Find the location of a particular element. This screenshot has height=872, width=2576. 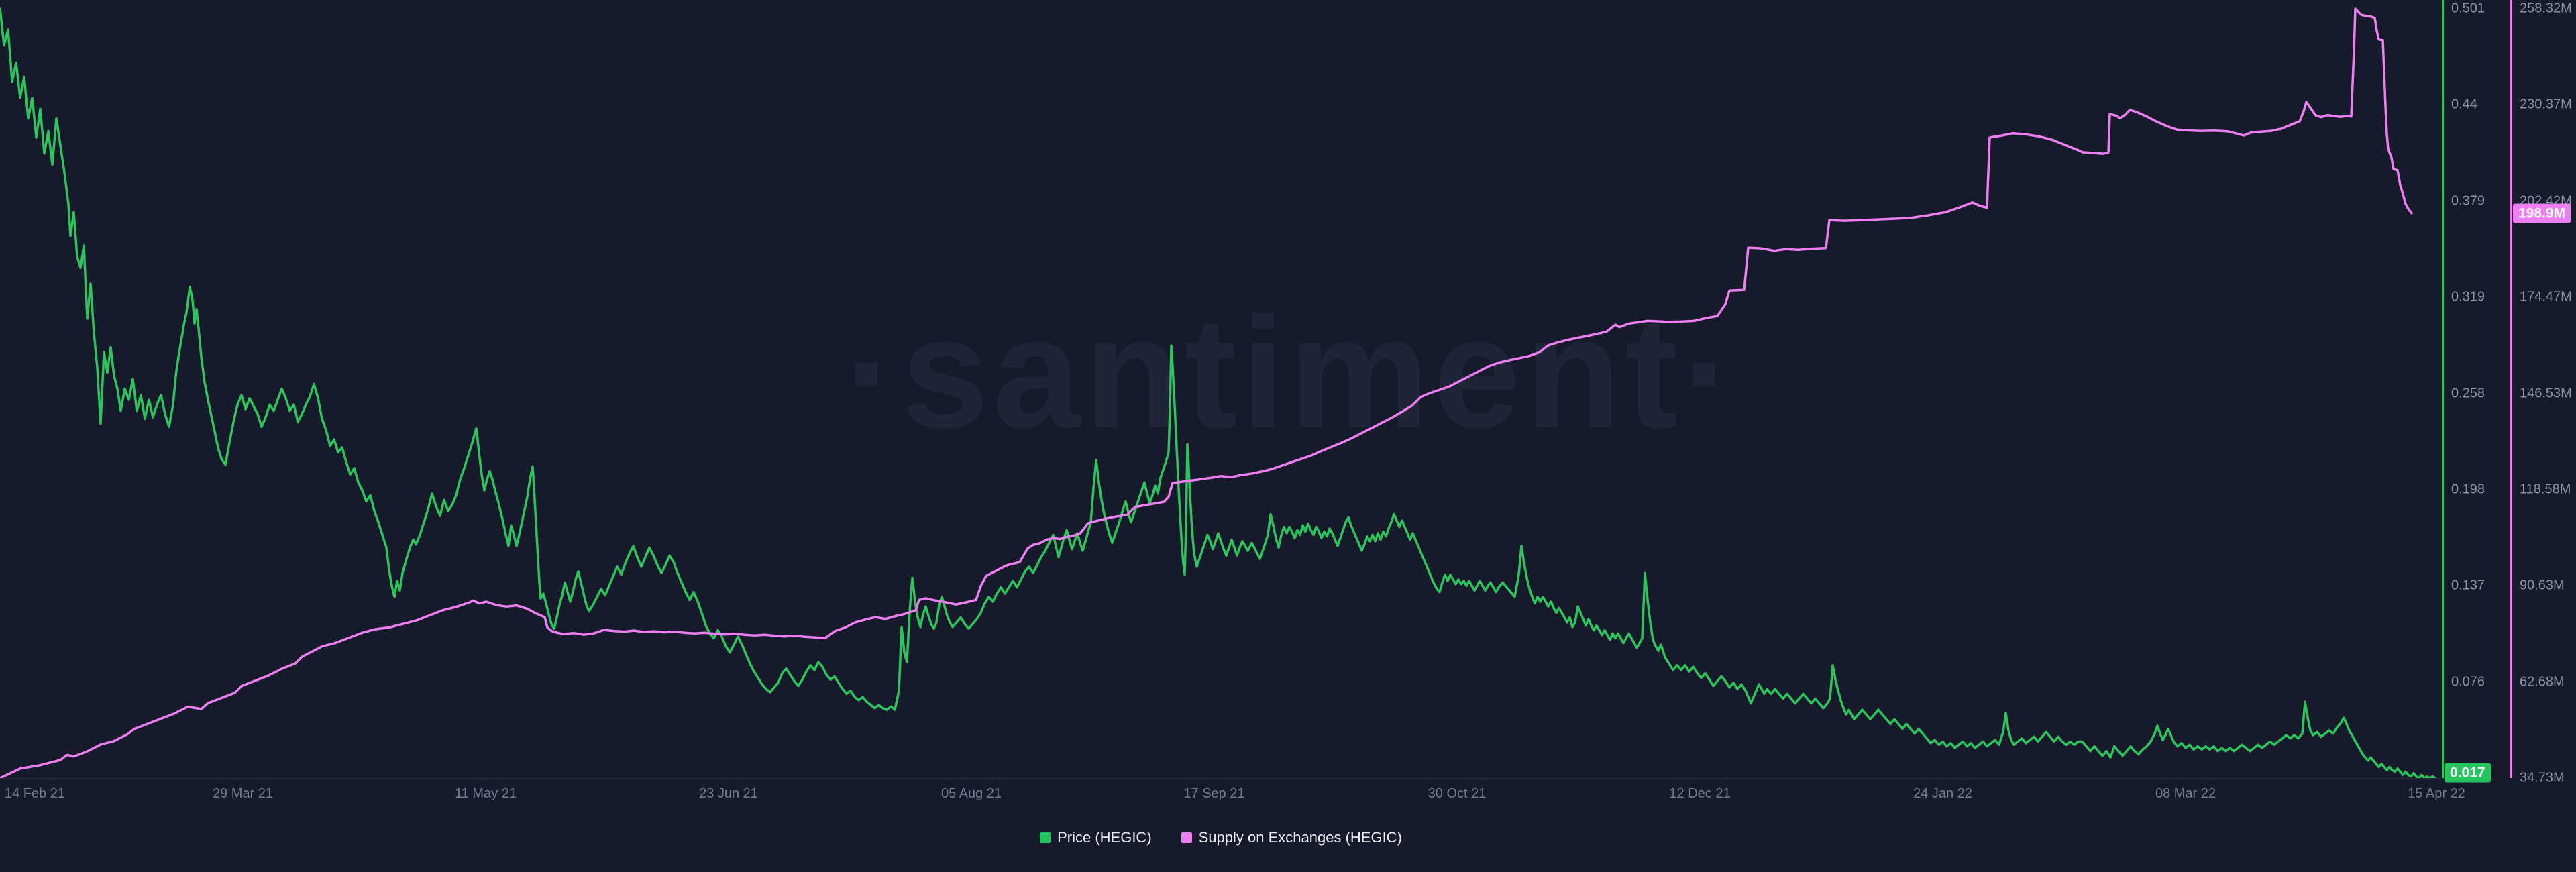

price-tick-label: 0.137 is located at coordinates (2468, 585).